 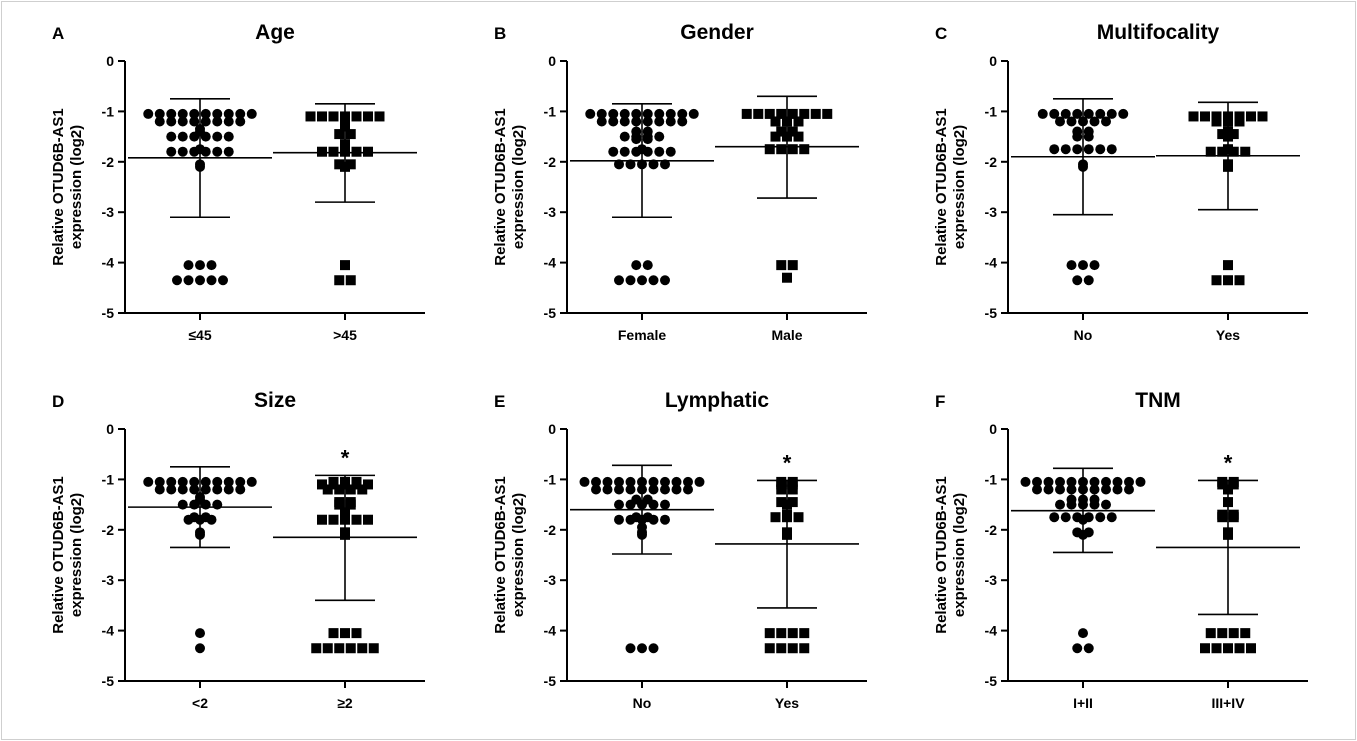 What do you see at coordinates (786, 335) in the screenshot?
I see `x-tick-label: Male` at bounding box center [786, 335].